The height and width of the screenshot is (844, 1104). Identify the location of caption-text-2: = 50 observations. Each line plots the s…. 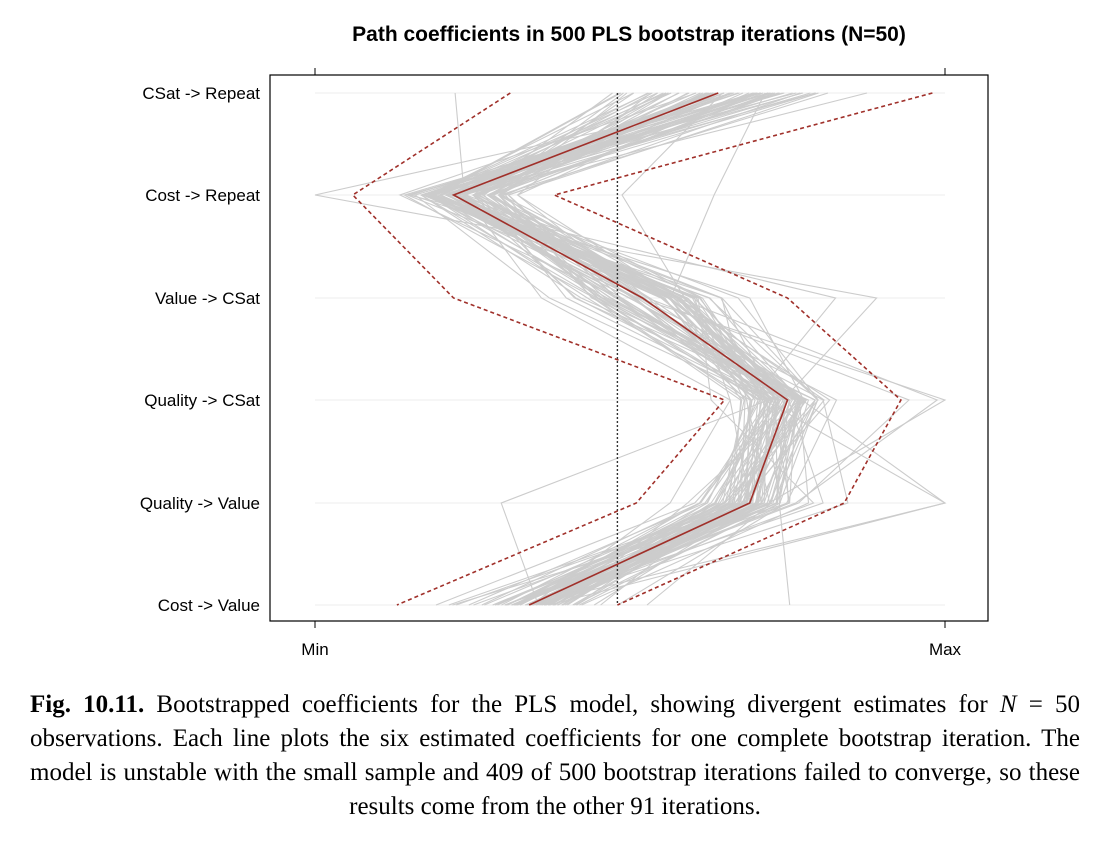
(555, 755).